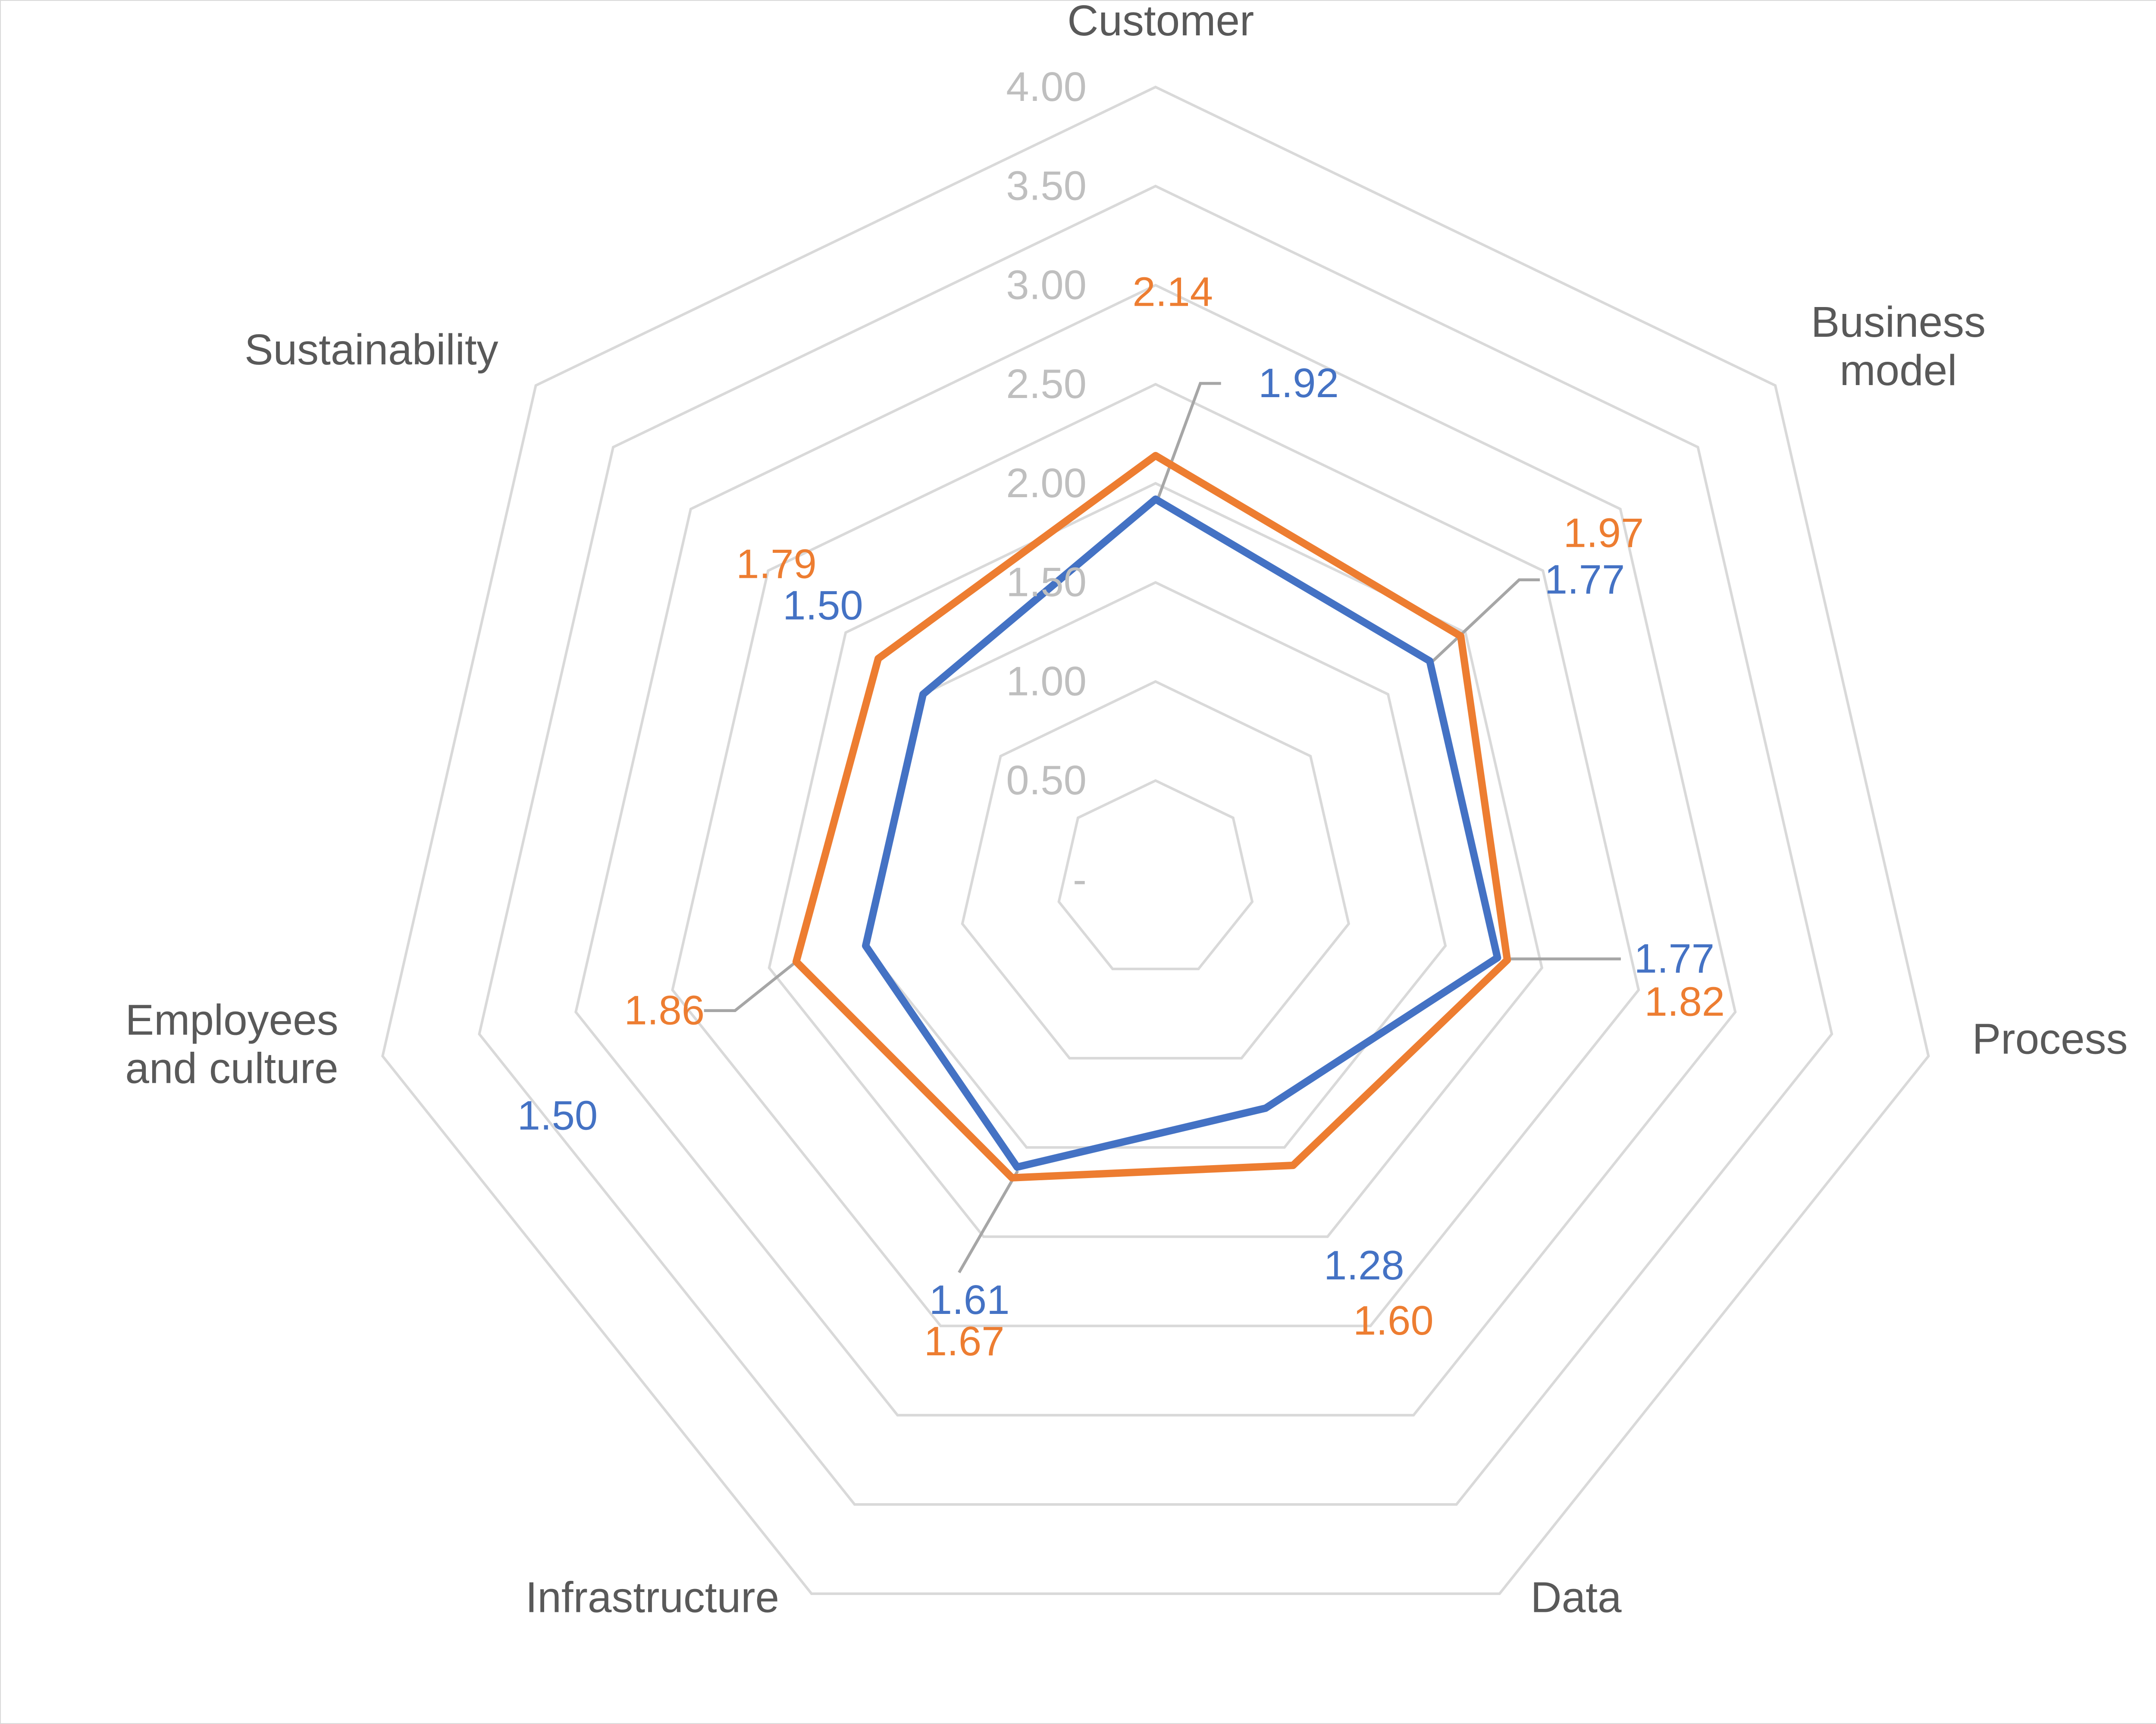  What do you see at coordinates (1046, 384) in the screenshot?
I see `tick-label-2-50: 2.50` at bounding box center [1046, 384].